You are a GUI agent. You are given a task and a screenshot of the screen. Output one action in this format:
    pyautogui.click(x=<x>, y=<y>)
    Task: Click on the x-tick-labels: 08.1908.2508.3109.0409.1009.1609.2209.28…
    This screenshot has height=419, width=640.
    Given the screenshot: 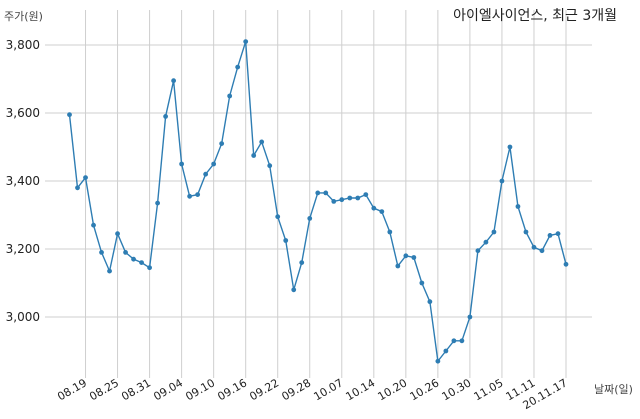 What is the action you would take?
    pyautogui.click(x=312, y=394)
    